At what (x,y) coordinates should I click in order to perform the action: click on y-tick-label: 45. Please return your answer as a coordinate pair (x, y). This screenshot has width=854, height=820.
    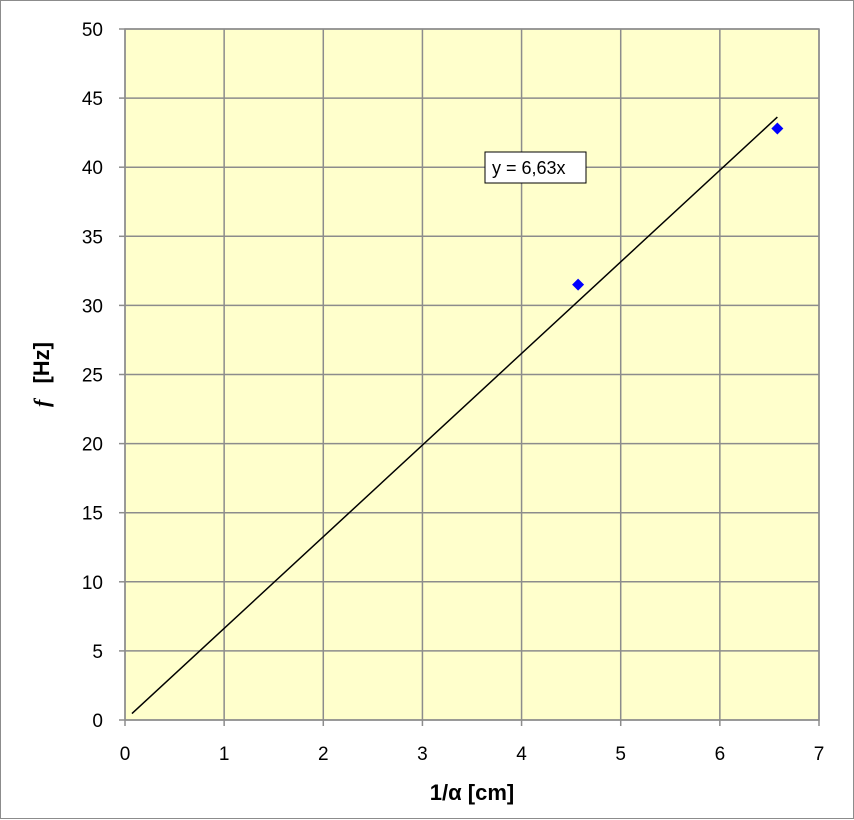
    Looking at the image, I should click on (92, 99).